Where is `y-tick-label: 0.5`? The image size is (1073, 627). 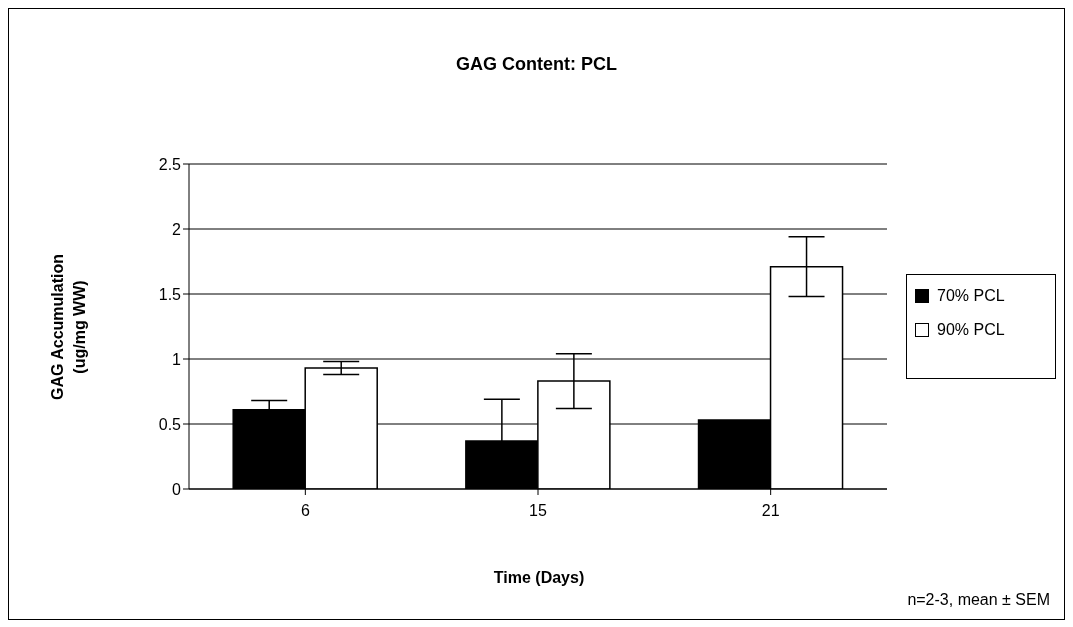
y-tick-label: 0.5 is located at coordinates (170, 424).